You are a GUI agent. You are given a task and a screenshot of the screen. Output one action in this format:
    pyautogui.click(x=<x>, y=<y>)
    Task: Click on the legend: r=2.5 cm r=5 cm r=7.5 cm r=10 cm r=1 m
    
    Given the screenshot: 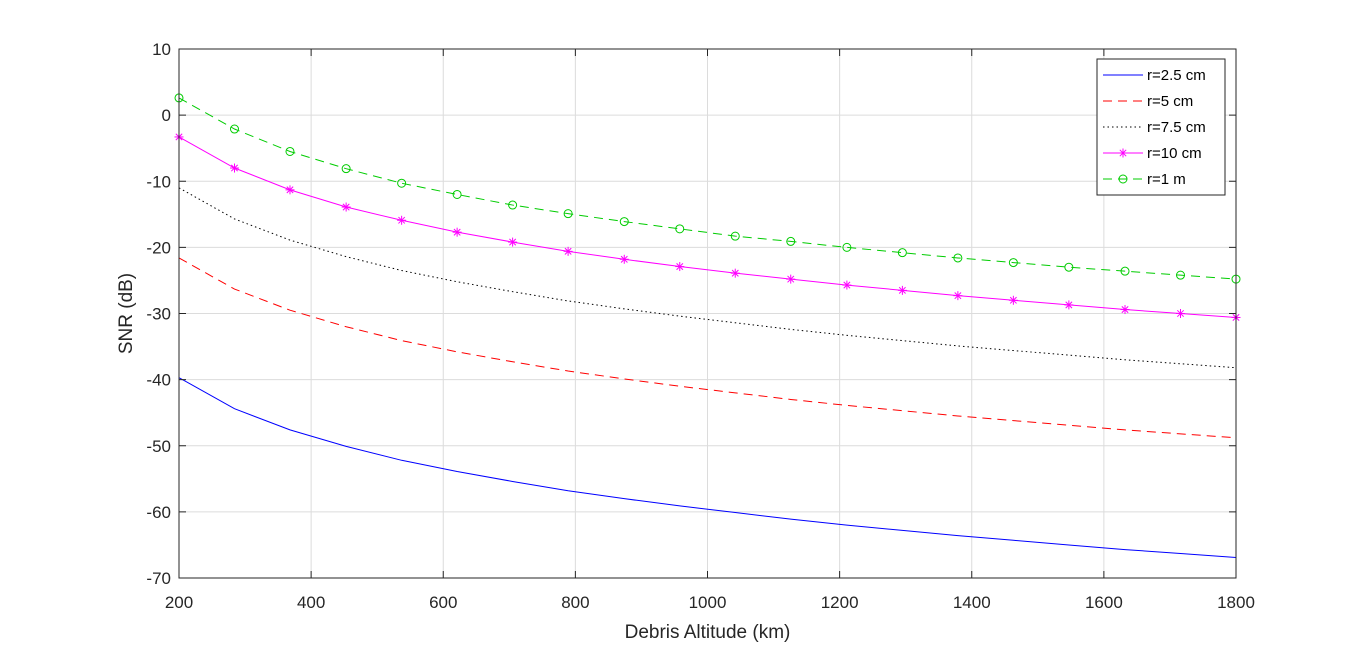 What is the action you would take?
    pyautogui.click(x=1161, y=127)
    